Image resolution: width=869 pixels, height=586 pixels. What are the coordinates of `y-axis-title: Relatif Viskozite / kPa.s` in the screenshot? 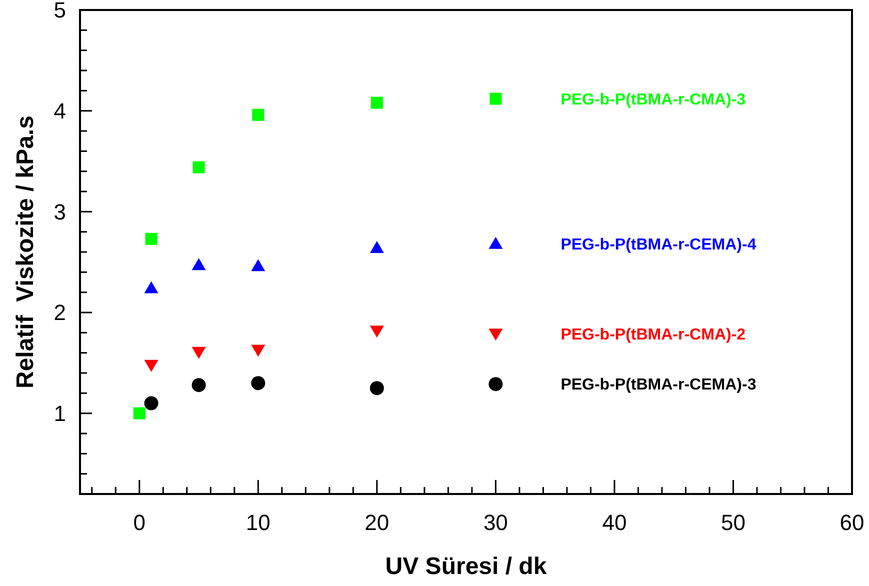 It's located at (25, 252).